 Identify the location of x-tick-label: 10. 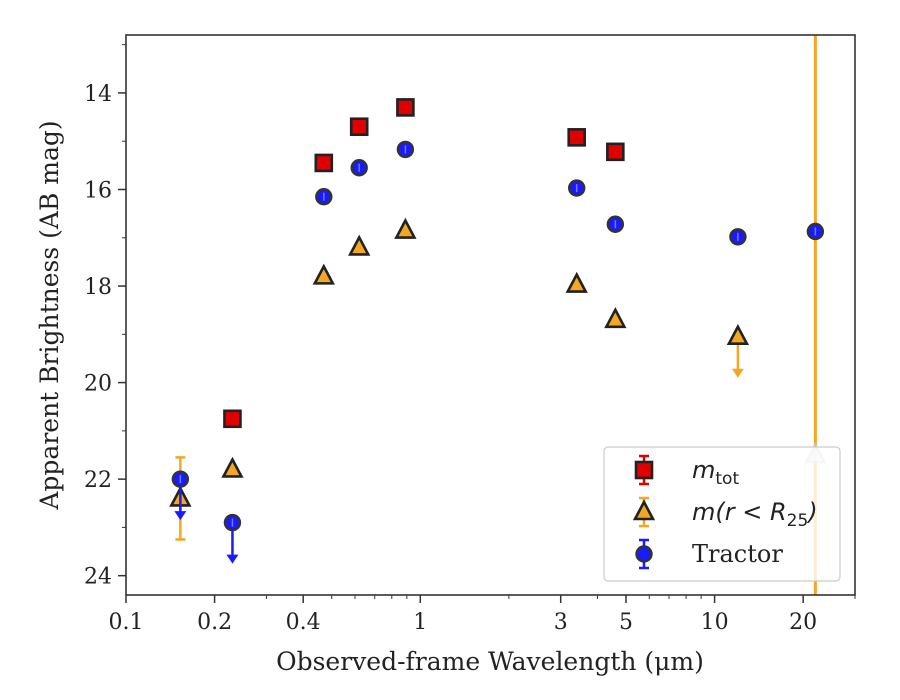
(715, 622).